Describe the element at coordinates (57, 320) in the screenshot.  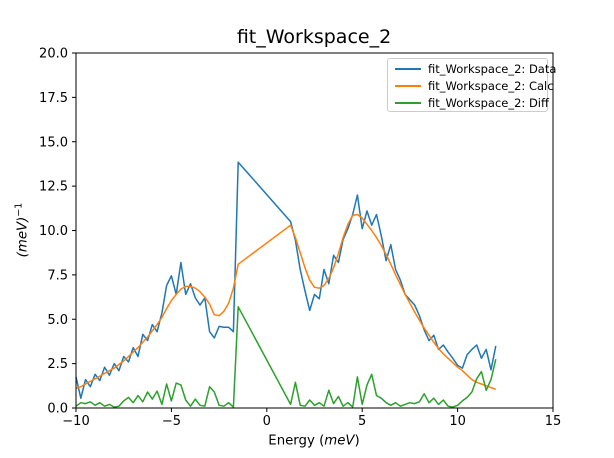
I see `y-tick-label: 5.0` at that location.